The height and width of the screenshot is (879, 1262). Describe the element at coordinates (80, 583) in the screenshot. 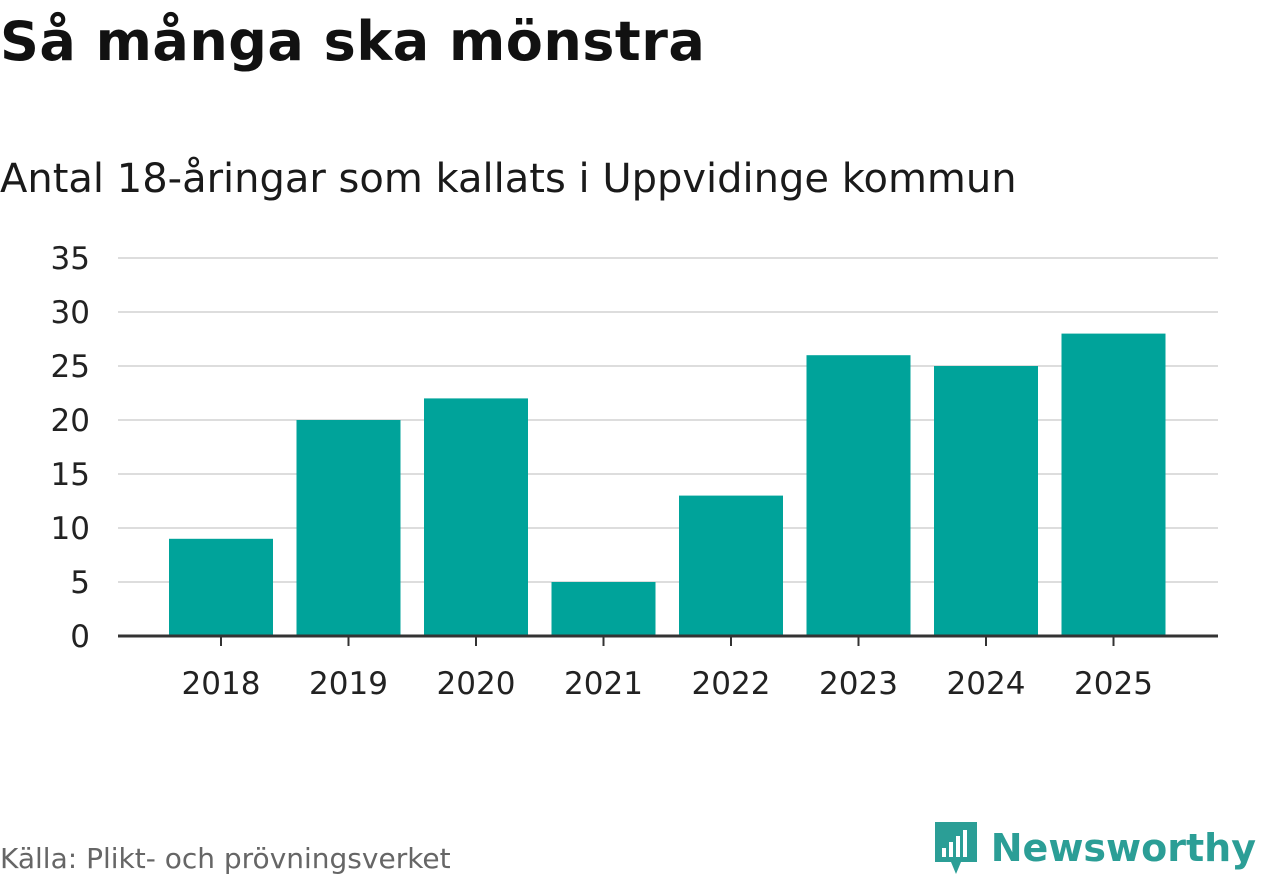

I see `y-tick-label: 5` at that location.